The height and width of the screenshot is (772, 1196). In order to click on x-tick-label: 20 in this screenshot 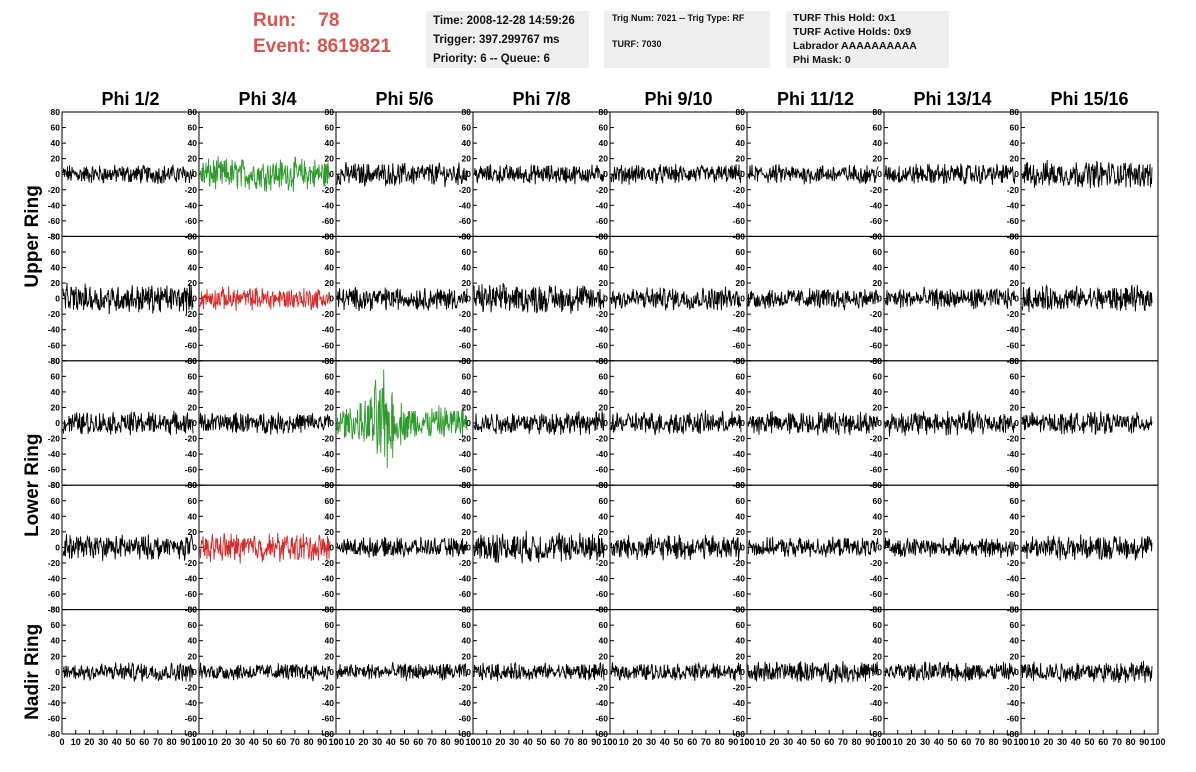, I will do `click(89, 742)`.